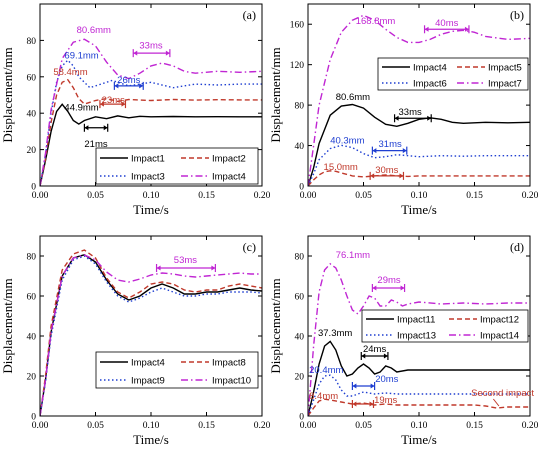  What do you see at coordinates (499, 320) in the screenshot?
I see `legend-label: Impact12` at bounding box center [499, 320].